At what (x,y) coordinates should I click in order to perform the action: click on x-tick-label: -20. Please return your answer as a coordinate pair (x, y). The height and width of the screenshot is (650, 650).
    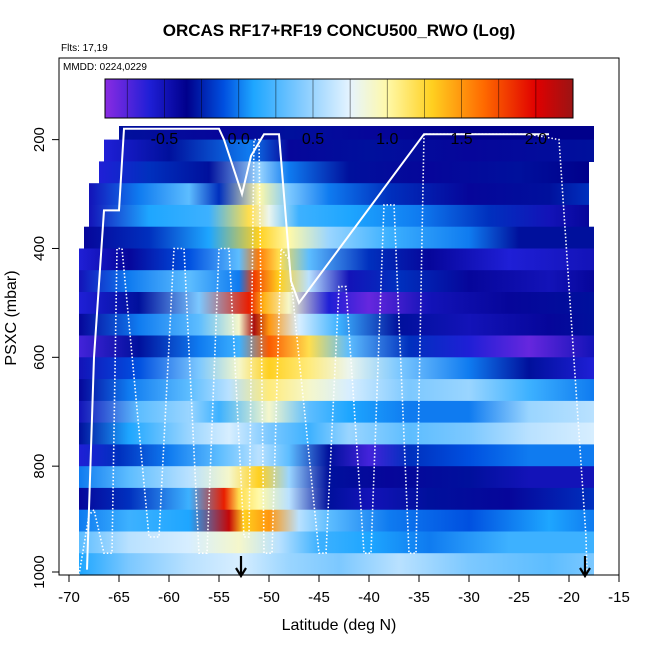
    Looking at the image, I should click on (569, 597).